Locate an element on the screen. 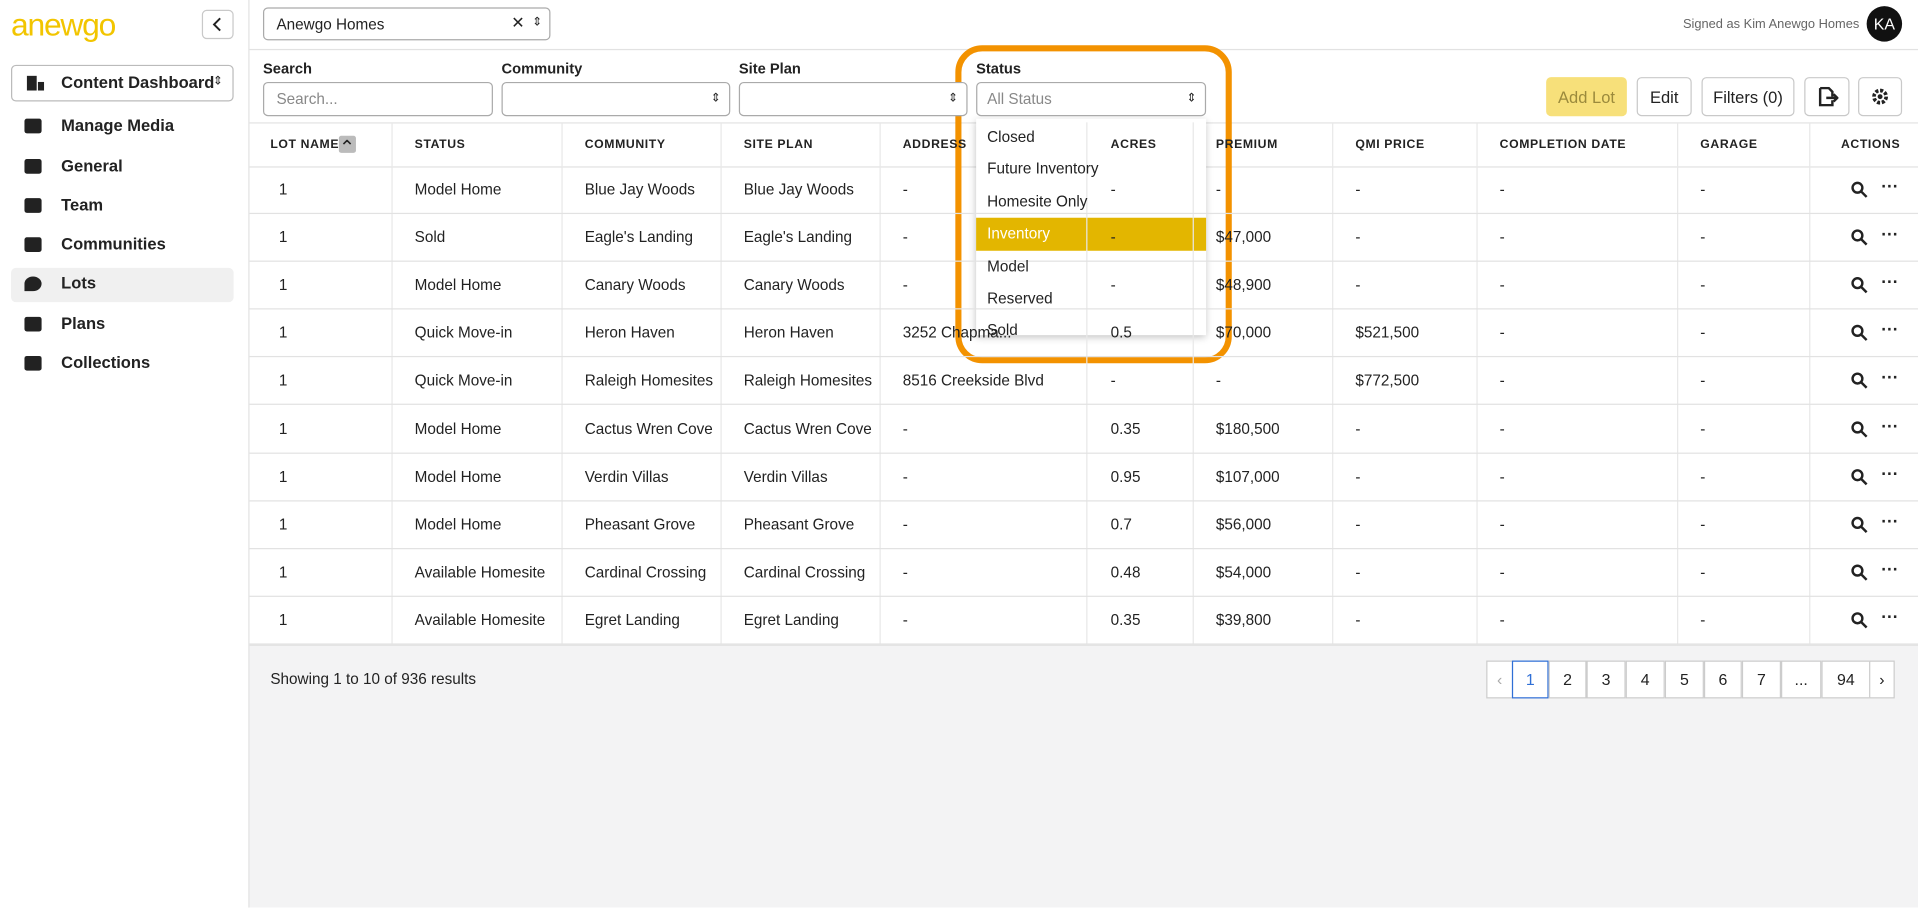 This screenshot has width=1918, height=908. collapse-button is located at coordinates (217, 24).